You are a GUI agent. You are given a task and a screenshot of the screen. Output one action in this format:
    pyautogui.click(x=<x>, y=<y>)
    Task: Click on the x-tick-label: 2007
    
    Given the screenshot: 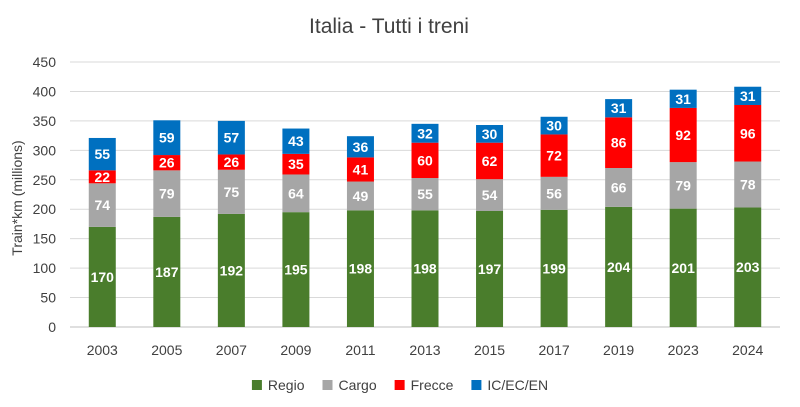 What is the action you would take?
    pyautogui.click(x=231, y=350)
    